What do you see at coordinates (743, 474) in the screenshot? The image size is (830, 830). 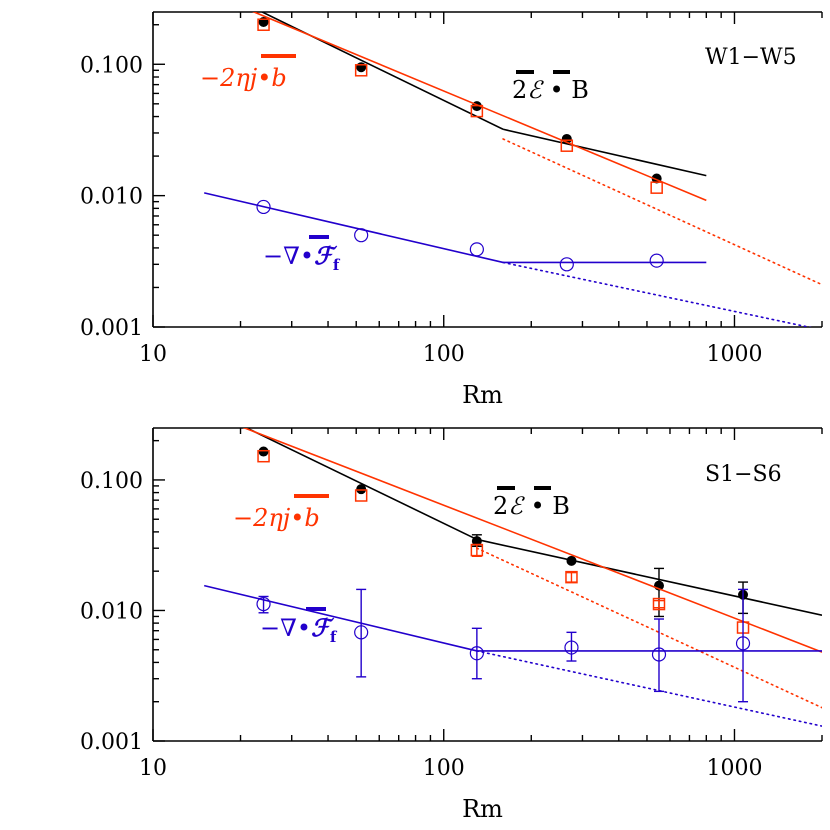 I see `panel-label: S1−S6` at bounding box center [743, 474].